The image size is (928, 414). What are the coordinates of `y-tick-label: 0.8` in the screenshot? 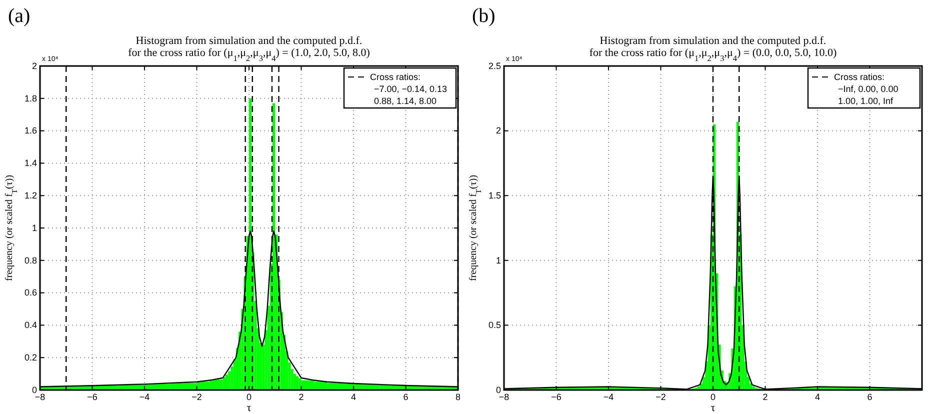 It's located at (30, 260).